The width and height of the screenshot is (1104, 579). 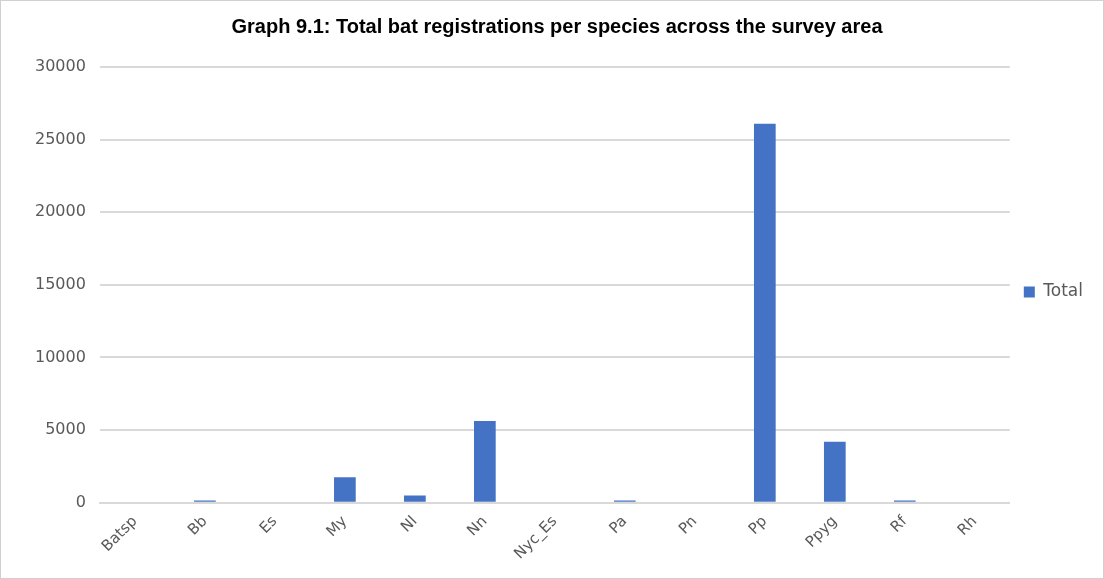 What do you see at coordinates (408, 523) in the screenshot?
I see `x-tick-label: Nl` at bounding box center [408, 523].